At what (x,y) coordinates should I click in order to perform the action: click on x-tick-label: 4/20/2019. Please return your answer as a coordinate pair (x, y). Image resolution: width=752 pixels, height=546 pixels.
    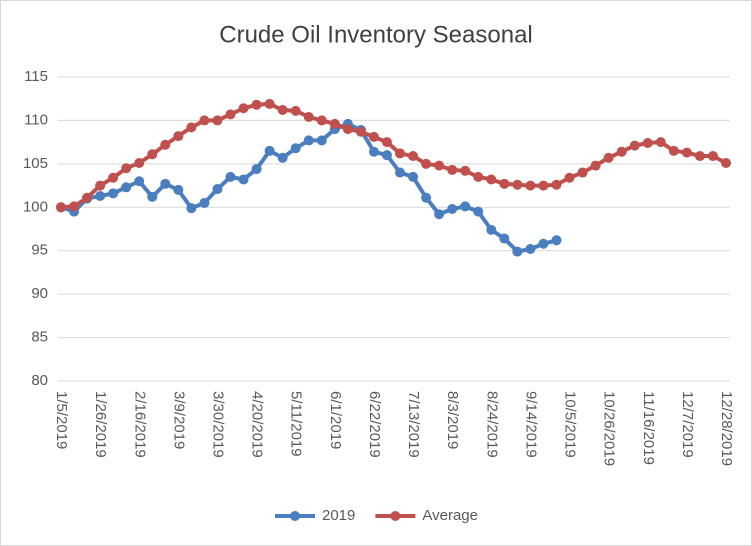
    Looking at the image, I should click on (257, 424).